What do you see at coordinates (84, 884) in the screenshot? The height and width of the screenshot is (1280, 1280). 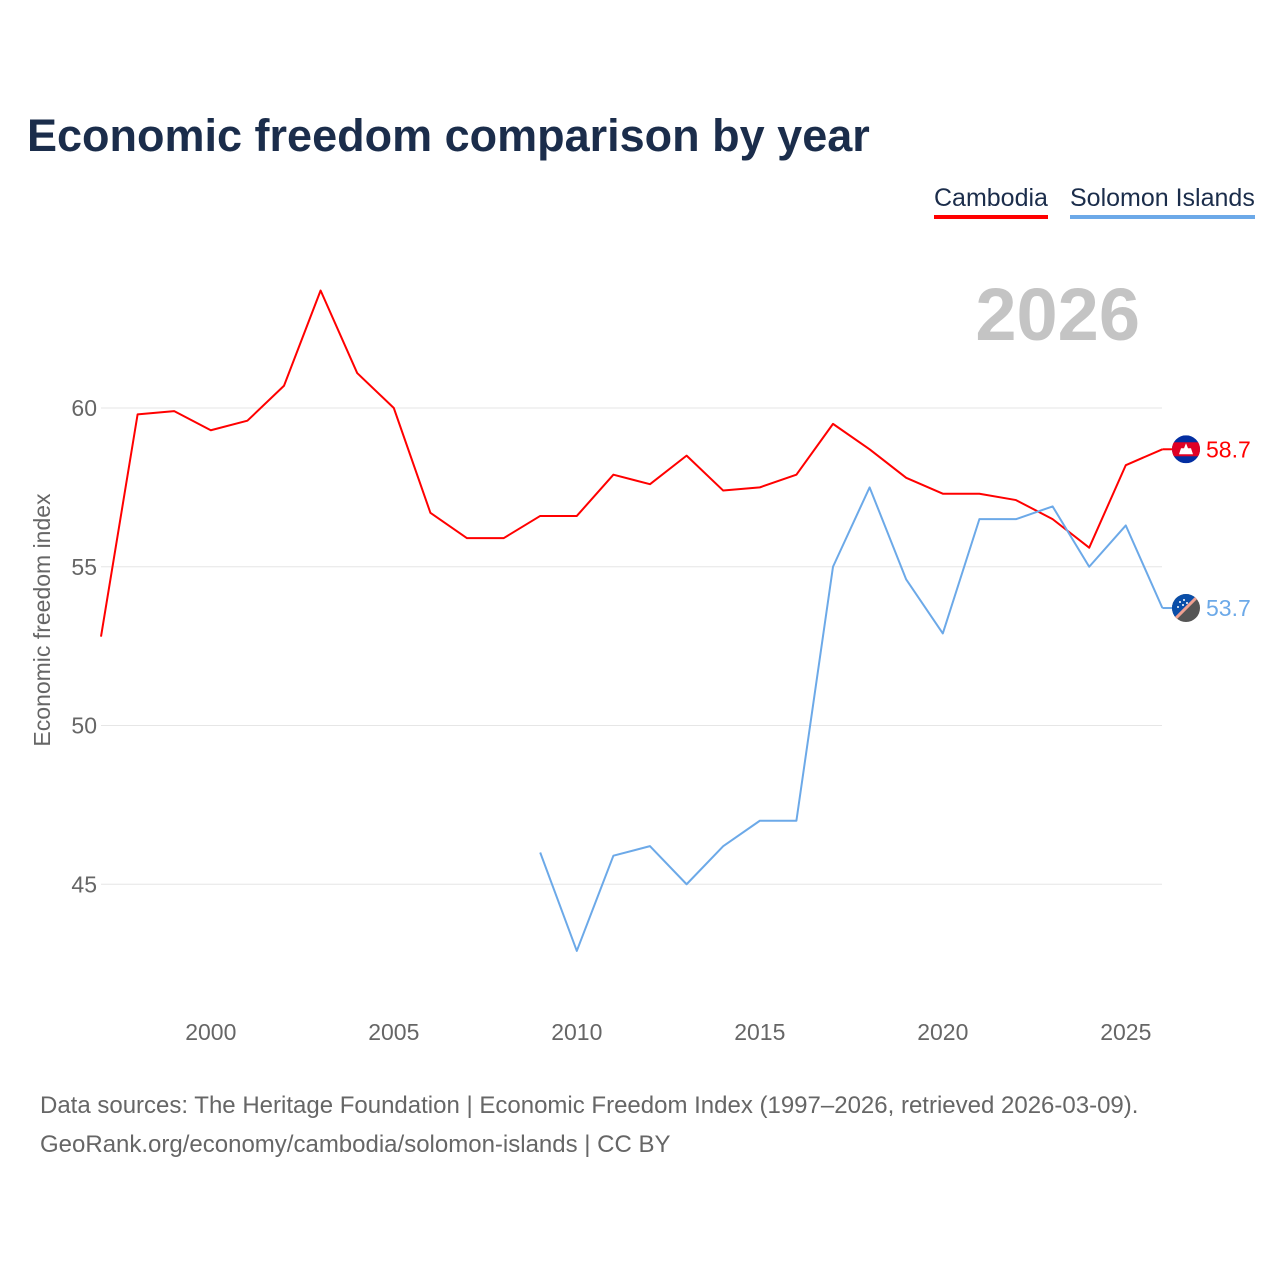 I see `y-tick-label: 45` at bounding box center [84, 884].